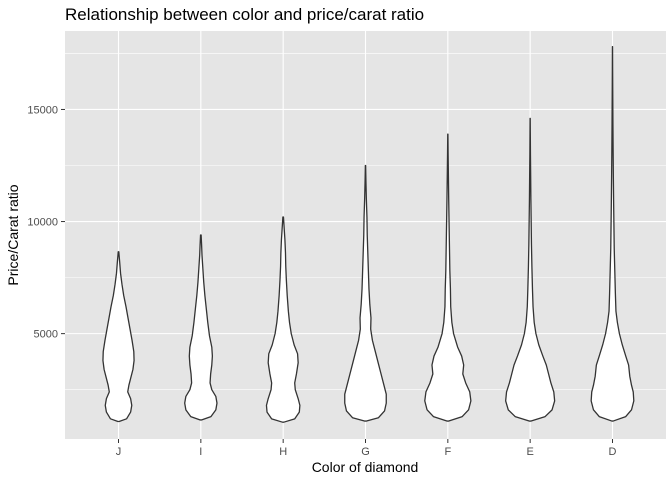 The image size is (672, 480). What do you see at coordinates (119, 452) in the screenshot?
I see `x-tick-label: J` at bounding box center [119, 452].